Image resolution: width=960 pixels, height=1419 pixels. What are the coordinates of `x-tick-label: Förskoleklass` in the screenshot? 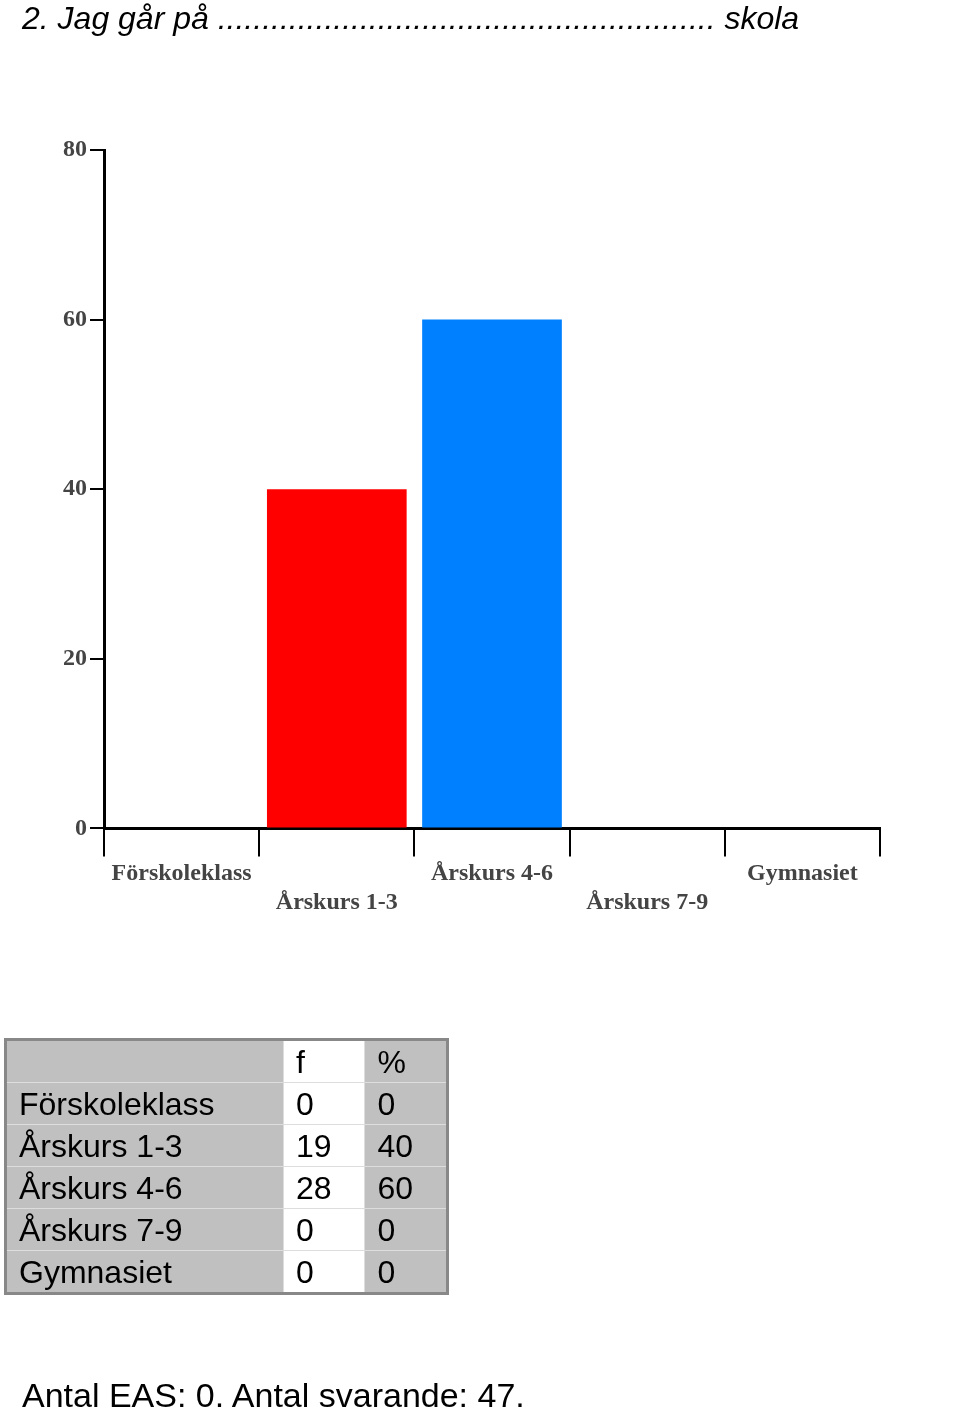 It's located at (181, 872).